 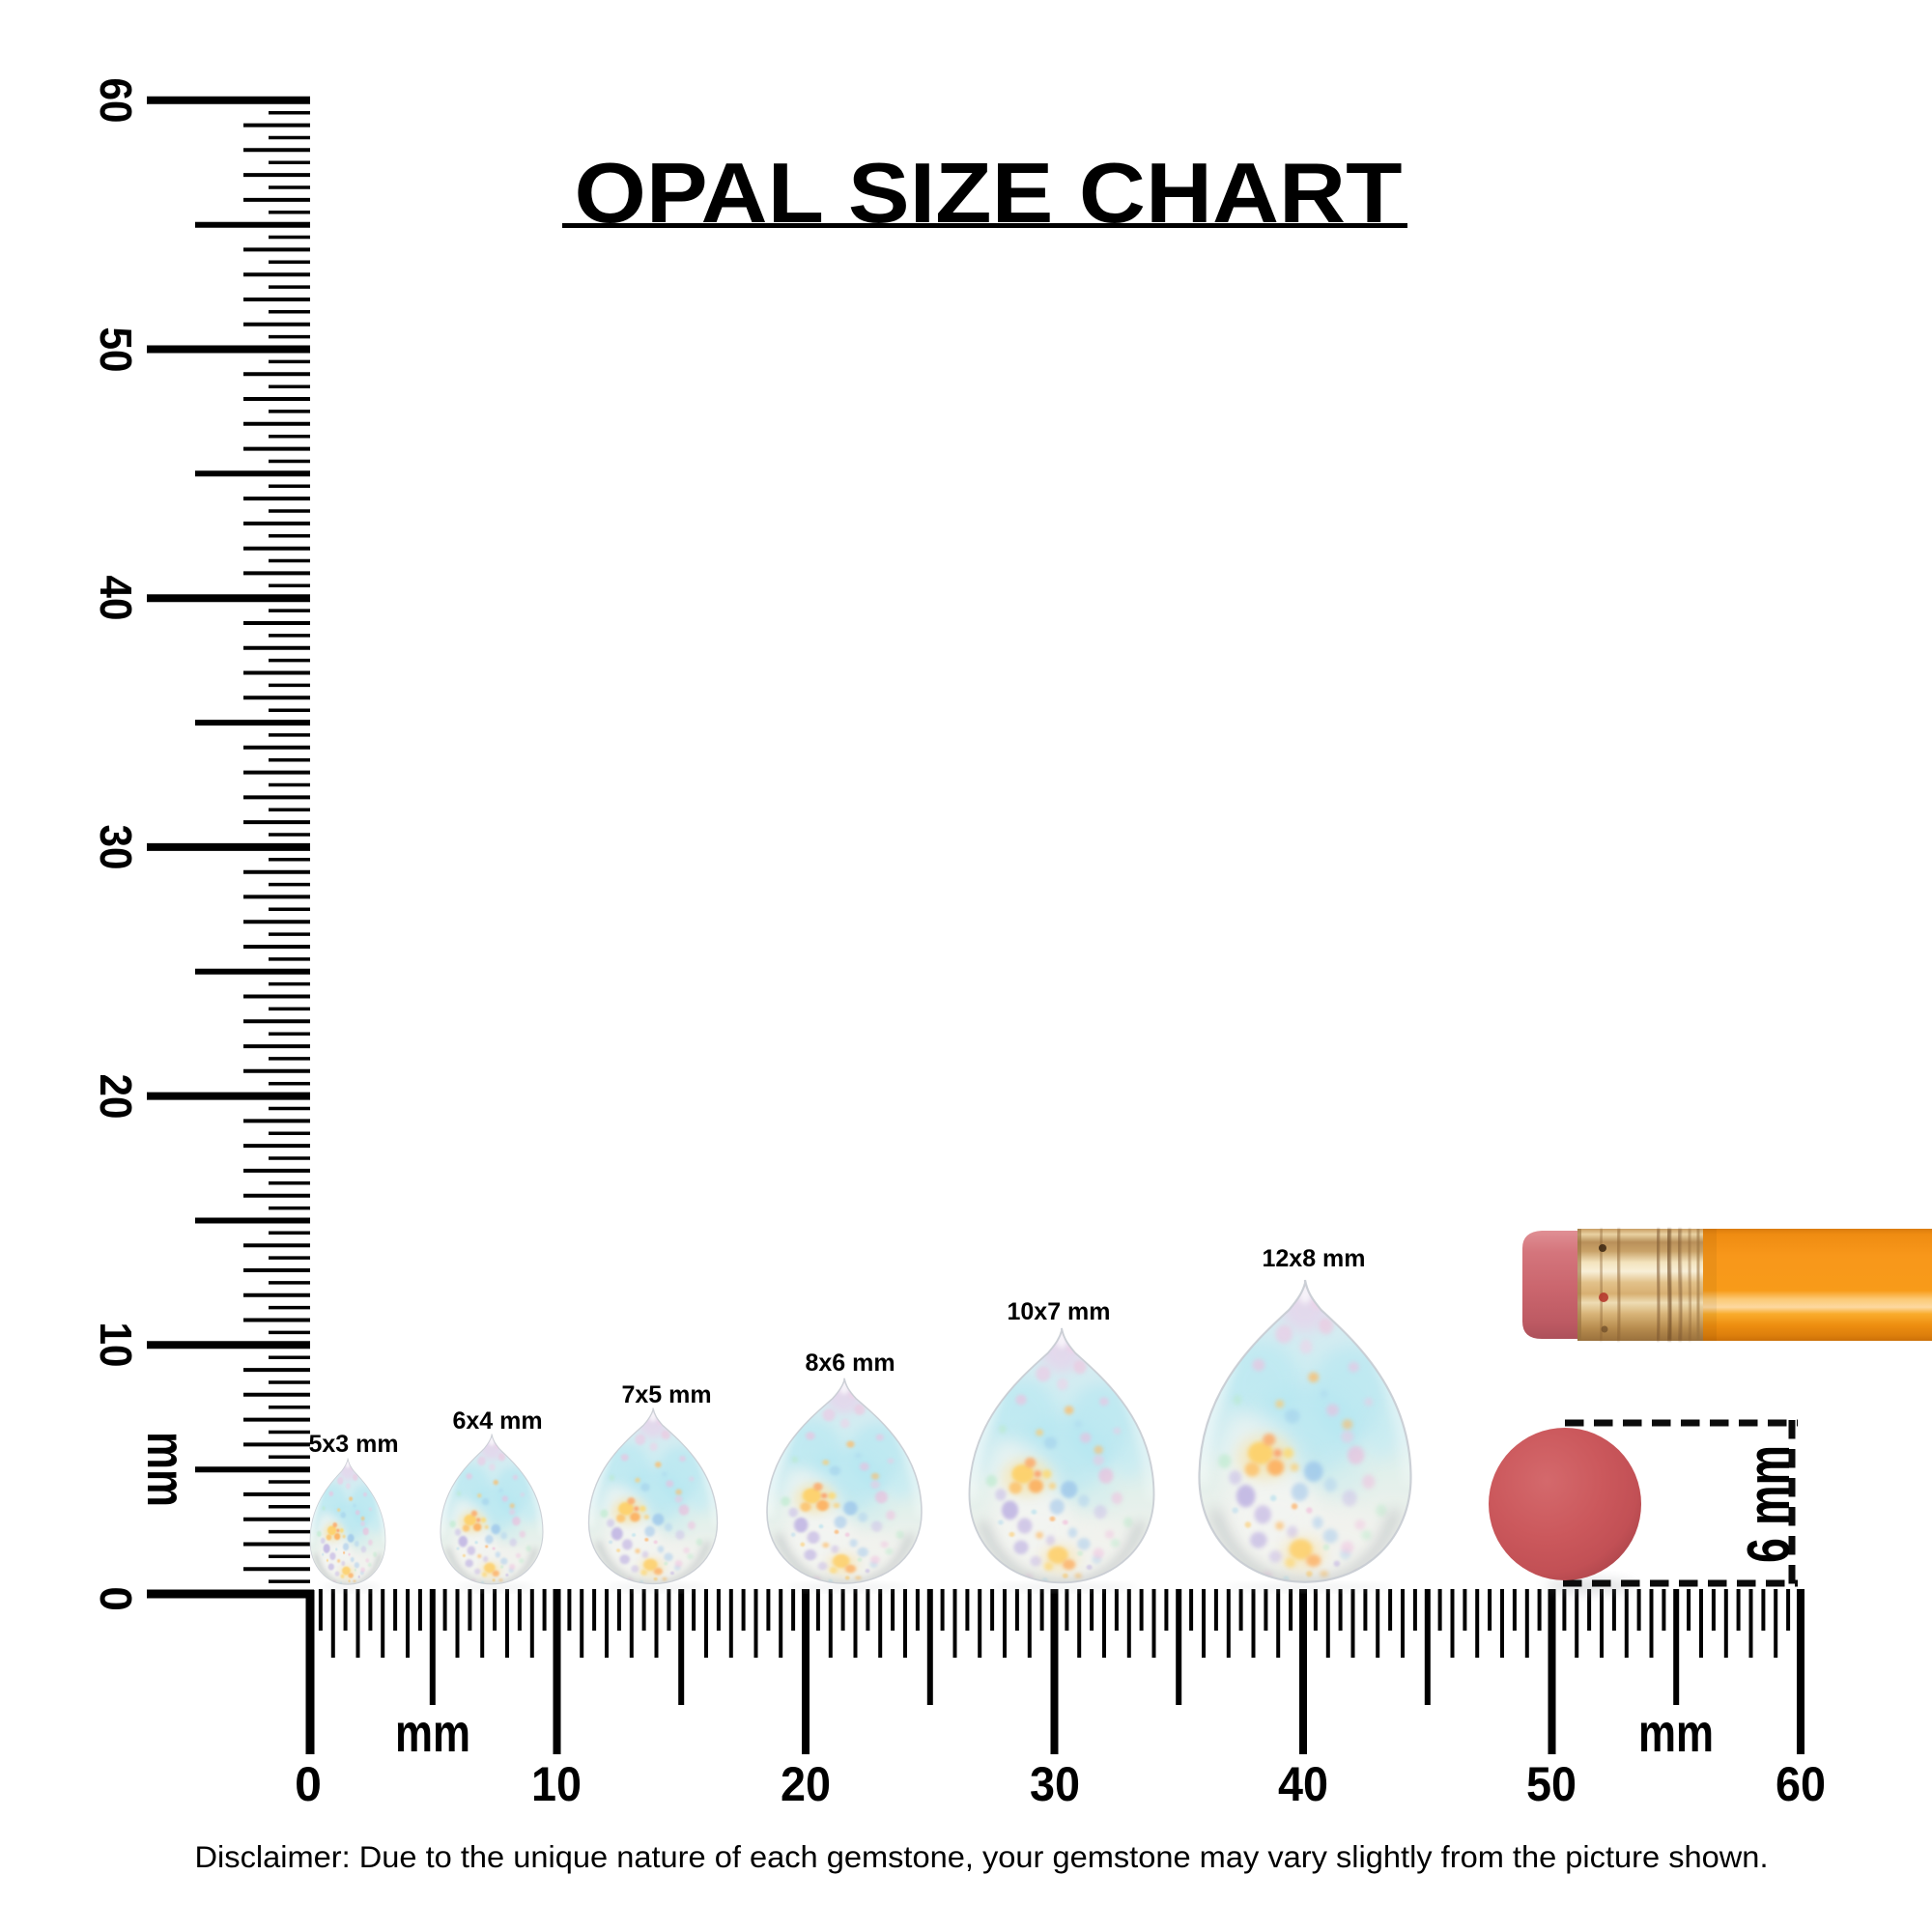 I want to click on svg-text: 8x6 mm, so click(x=850, y=1363).